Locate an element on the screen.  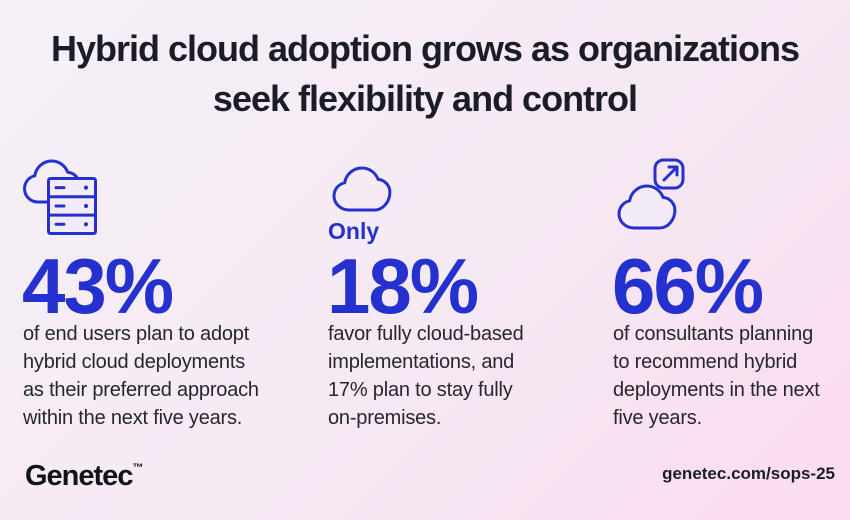
description-line: as their preferred approach is located at coordinates (141, 390).